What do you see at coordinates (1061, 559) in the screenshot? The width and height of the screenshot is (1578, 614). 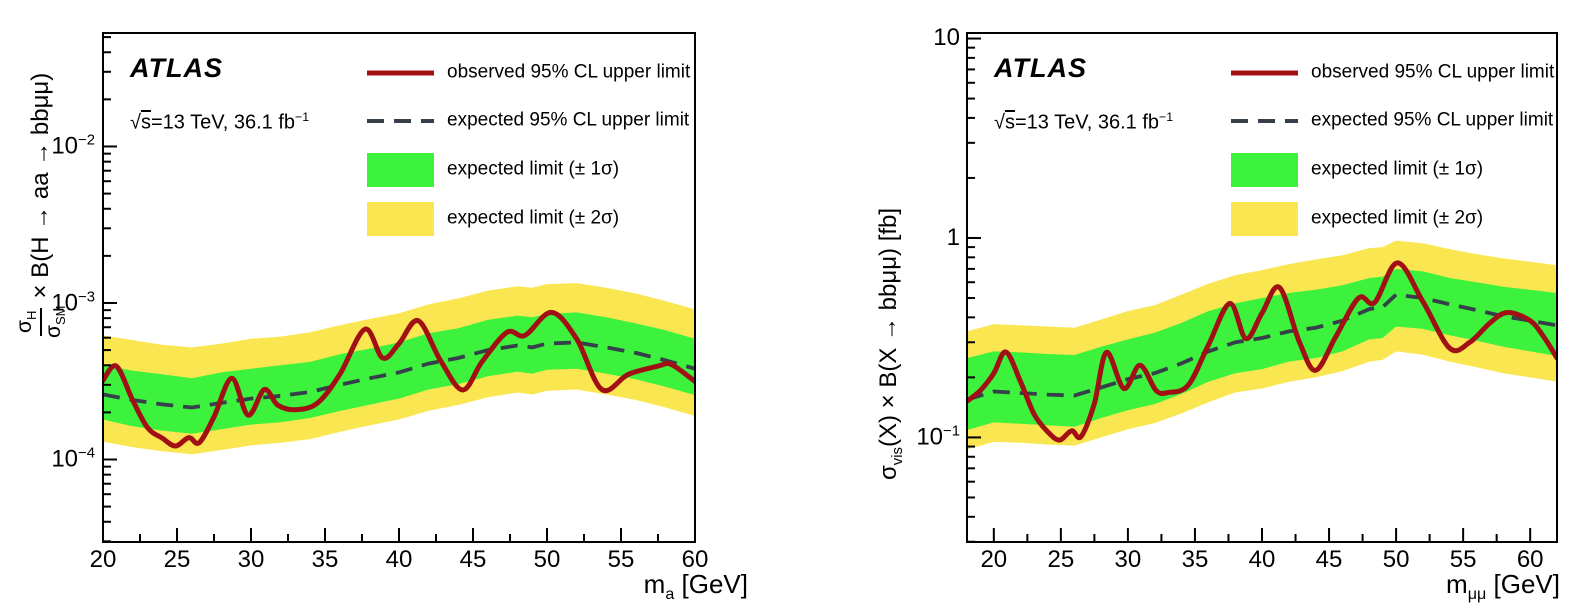 I see `right-x-tick-label-25: 25` at bounding box center [1061, 559].